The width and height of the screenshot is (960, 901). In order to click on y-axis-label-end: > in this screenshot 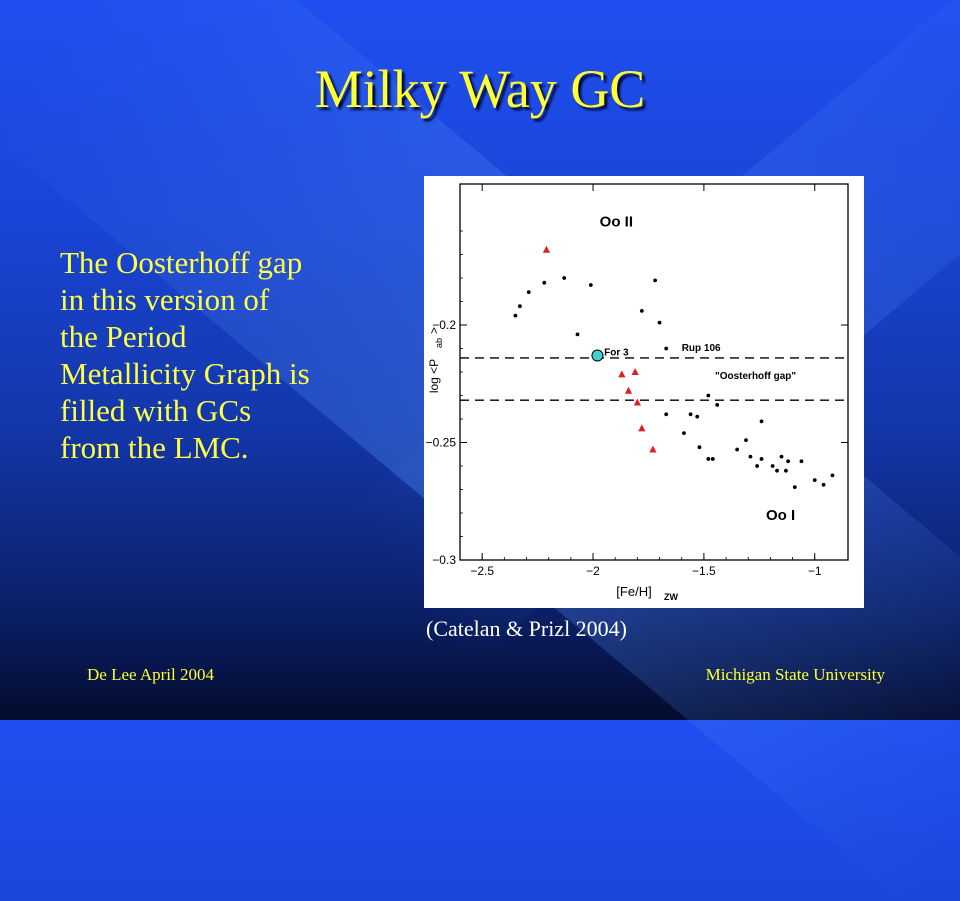, I will do `click(434, 330)`.